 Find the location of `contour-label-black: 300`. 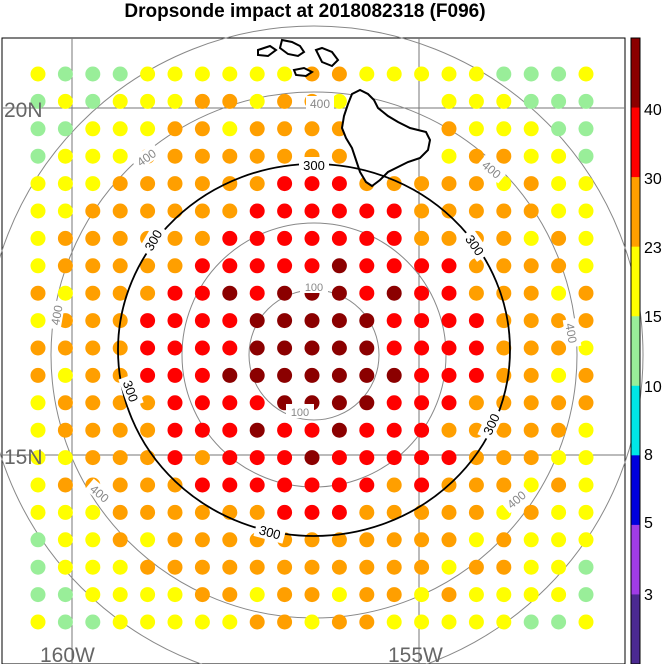

contour-label-black: 300 is located at coordinates (314, 165).